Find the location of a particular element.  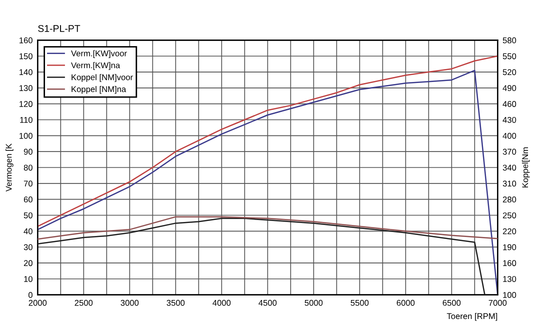

chart-title: S1-PL-PT is located at coordinates (59, 28).